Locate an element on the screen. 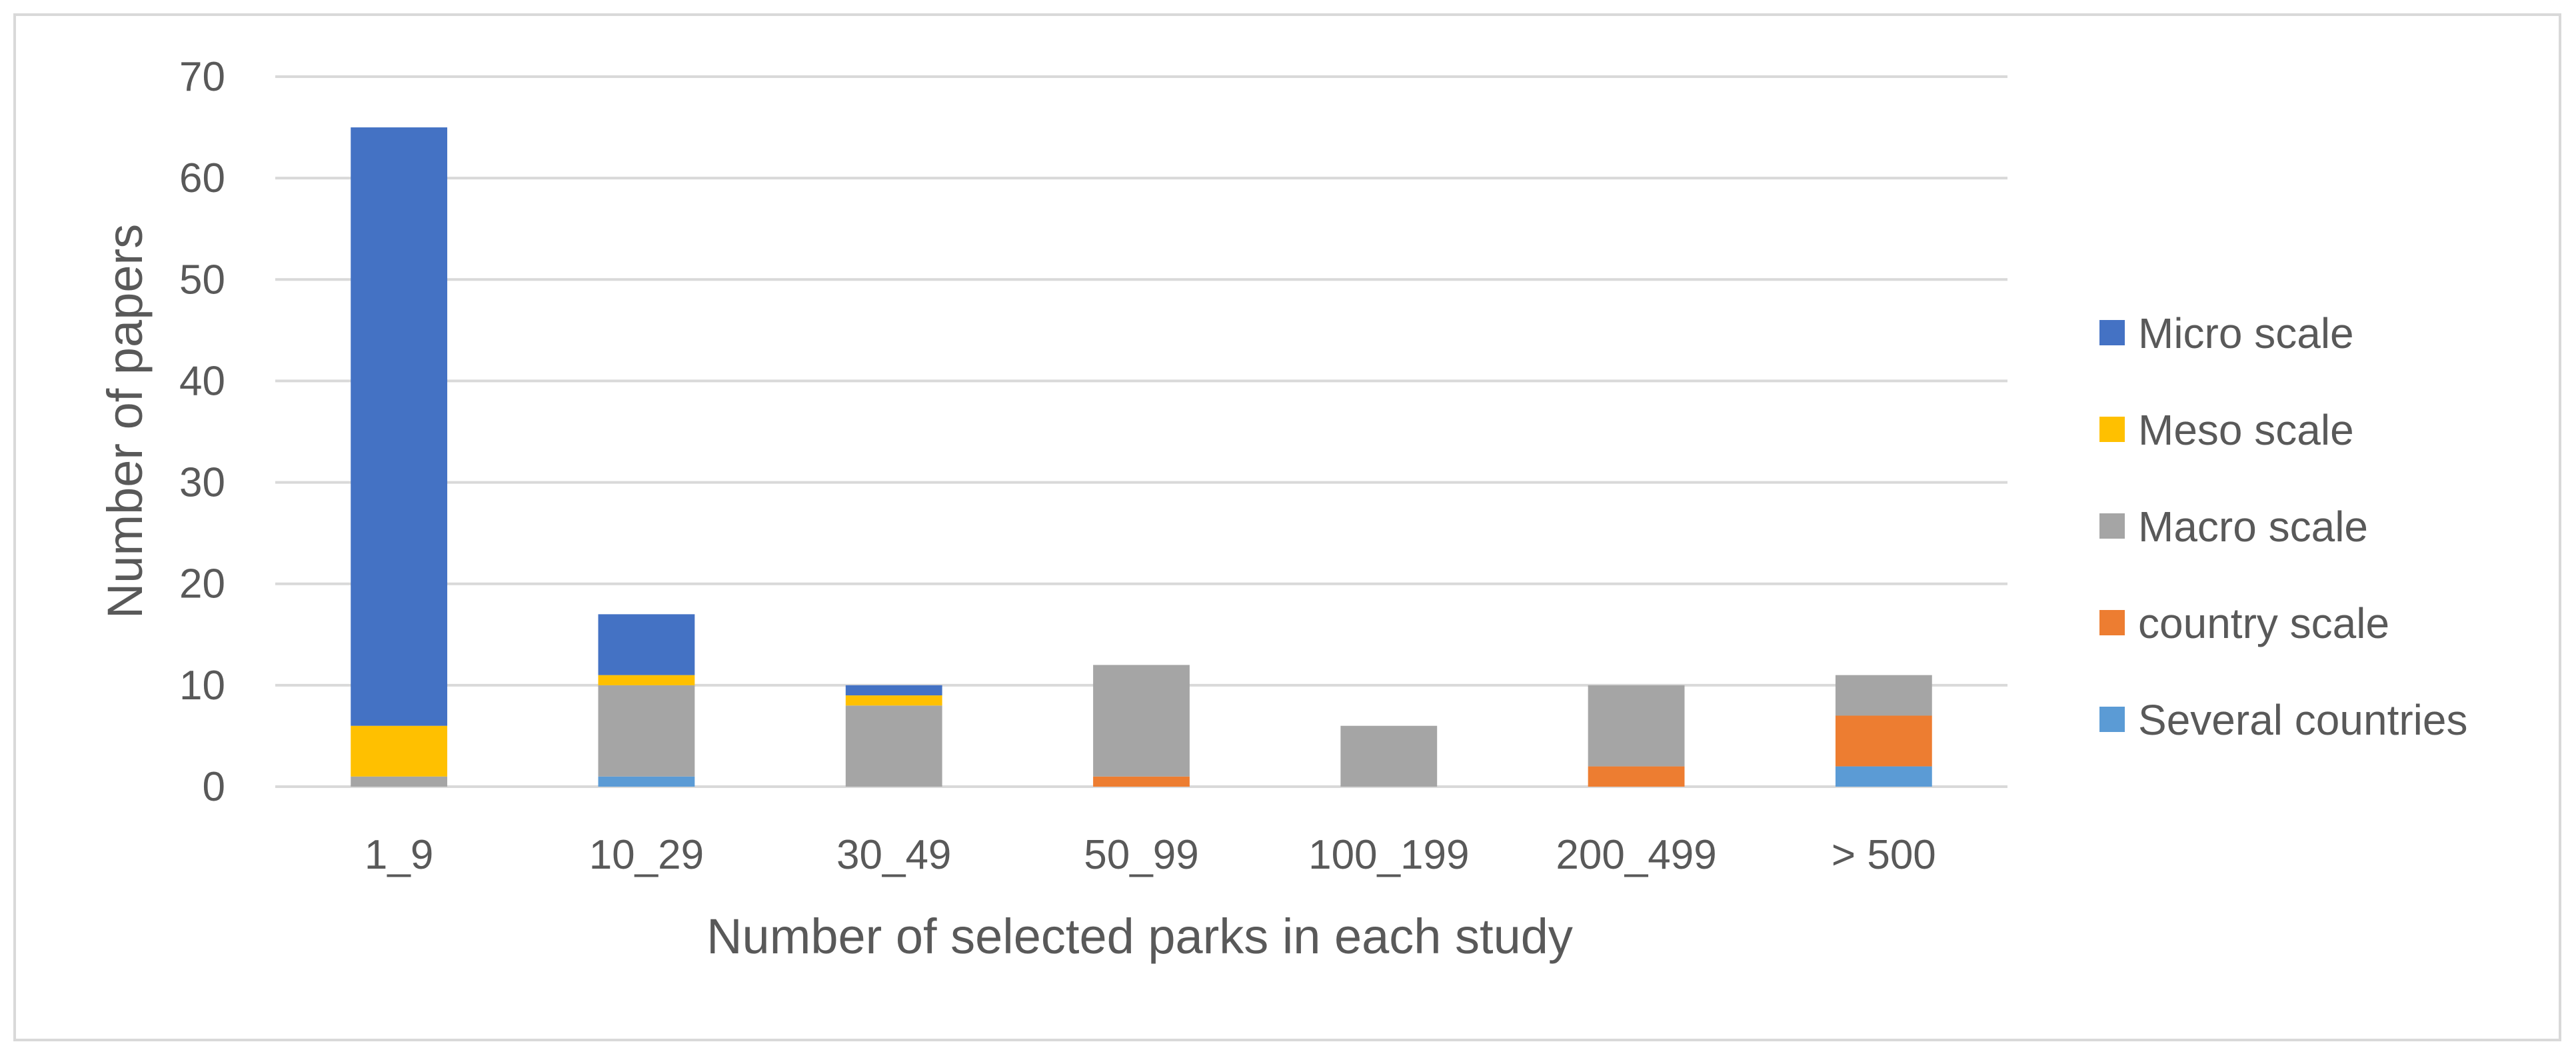 The image size is (2576, 1056). x-tick-label: 1_9 is located at coordinates (399, 855).